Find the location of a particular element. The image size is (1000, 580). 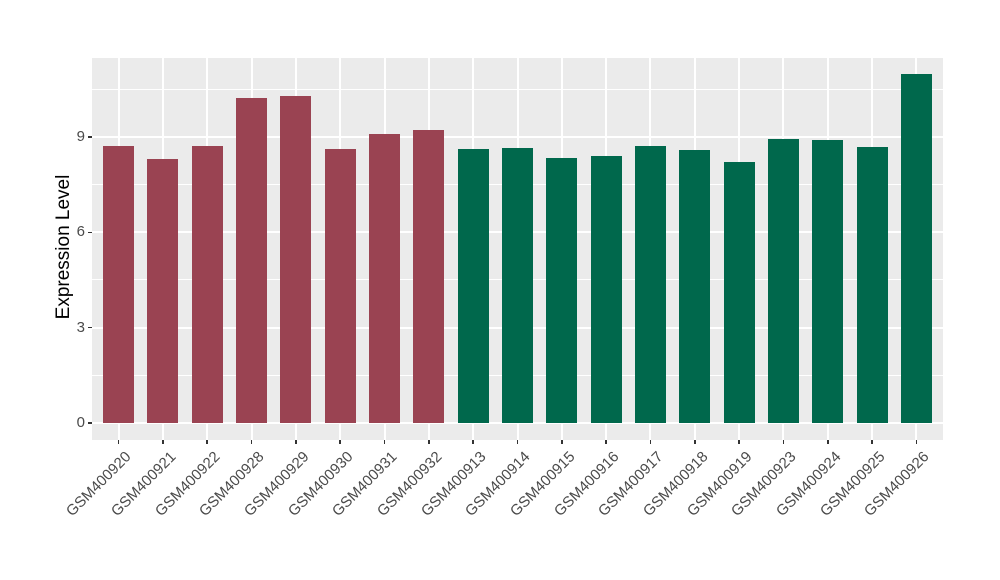

bar-GSM400918 is located at coordinates (695, 286).